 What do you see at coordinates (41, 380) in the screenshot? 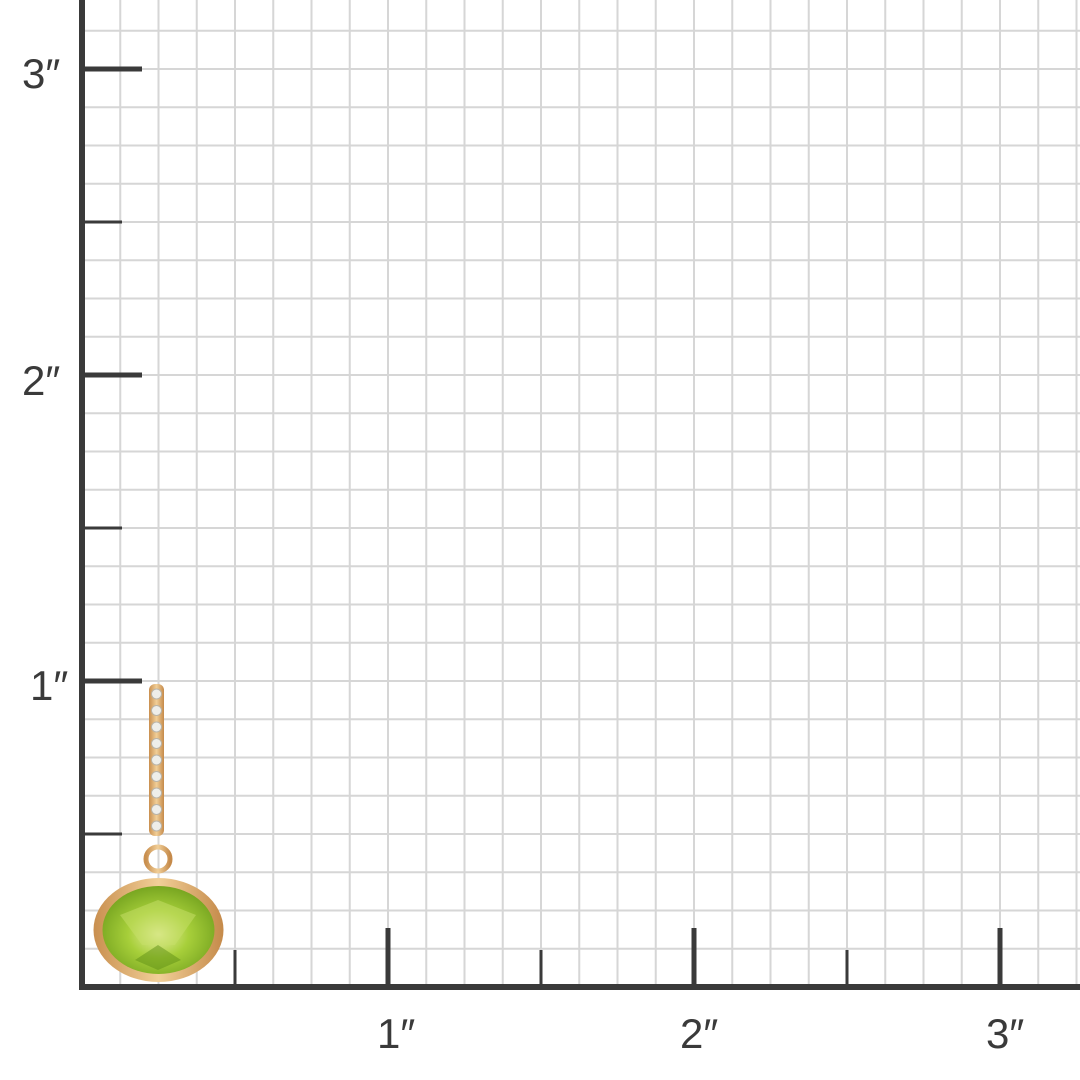
I see `y-label-2: 2″` at bounding box center [41, 380].